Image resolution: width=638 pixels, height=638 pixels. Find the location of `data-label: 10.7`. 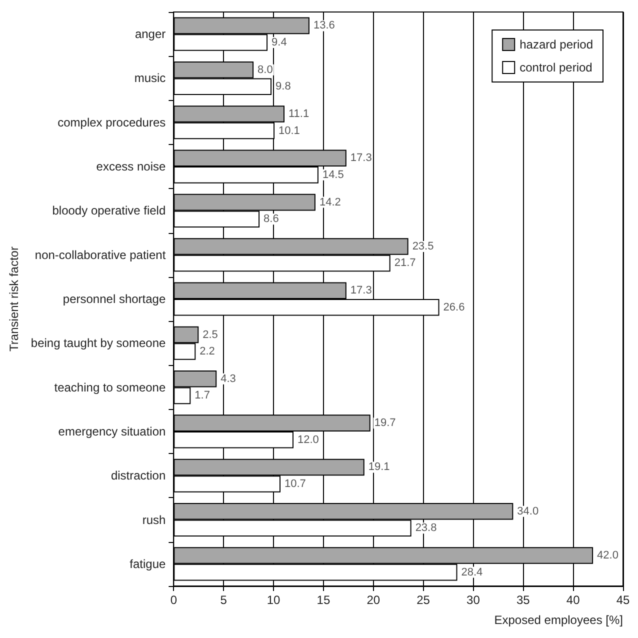

data-label: 10.7 is located at coordinates (295, 484).